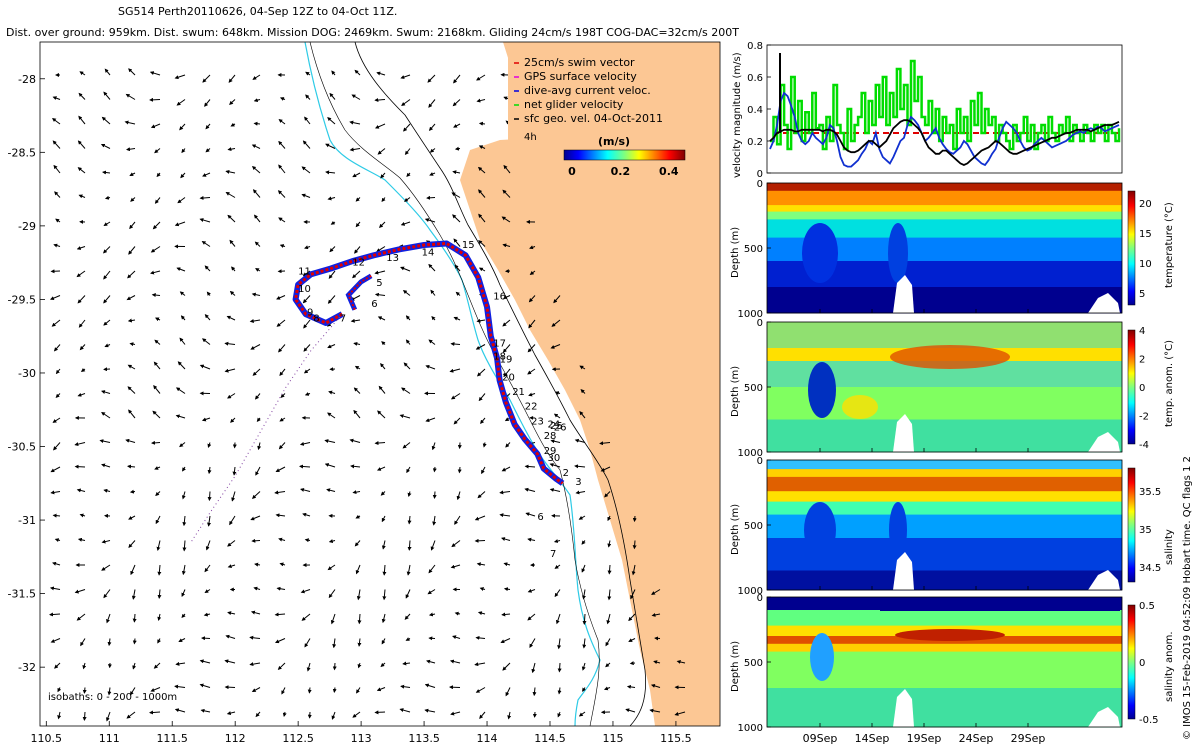 The image size is (1200, 750). Describe the element at coordinates (1142, 360) in the screenshot. I see `section-colorbar-tick-label: 2` at that location.